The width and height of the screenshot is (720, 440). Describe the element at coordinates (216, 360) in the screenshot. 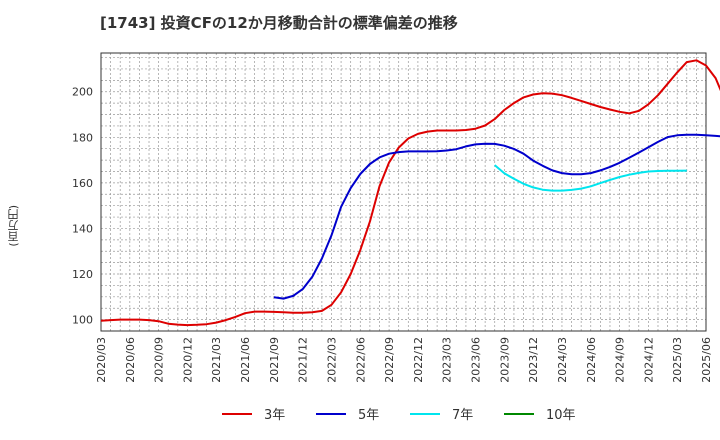

I see `x-tick-label: 2021/03` at that location.